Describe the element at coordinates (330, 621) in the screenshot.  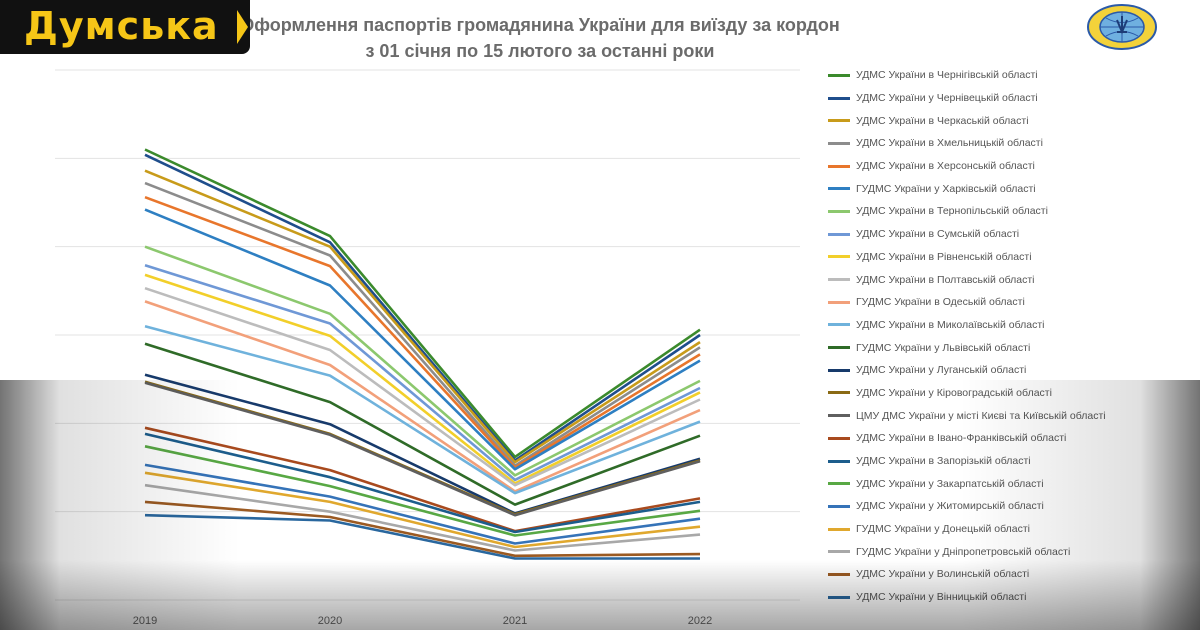
I see `x-tick-label: 2020` at that location.